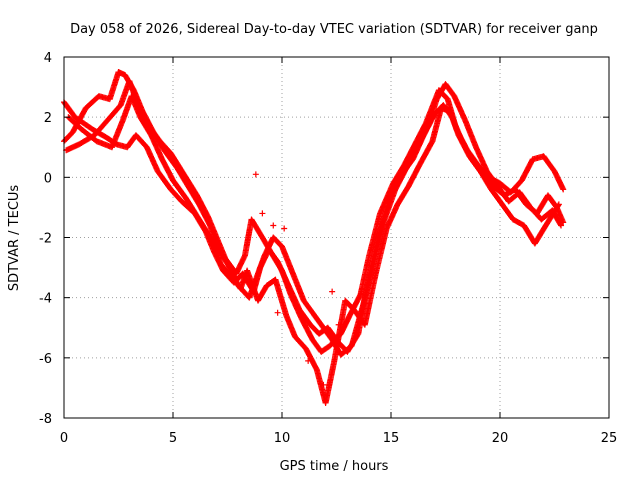 The width and height of the screenshot is (640, 480). I want to click on y-tick-label: 0, so click(48, 178).